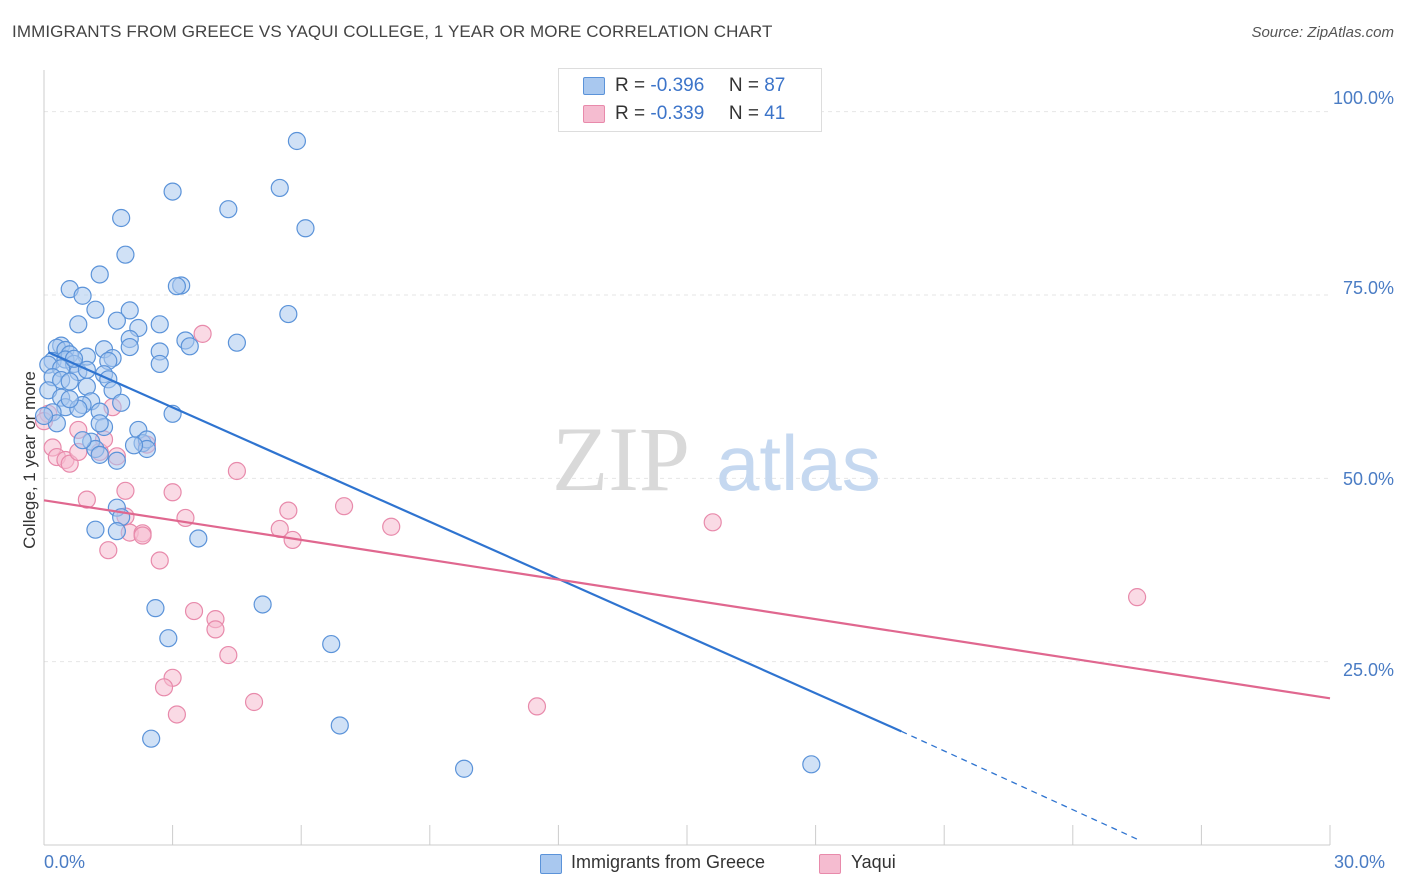  What do you see at coordinates (65, 862) in the screenshot?
I see `x-tick-label-min: 0.0%` at bounding box center [65, 862].